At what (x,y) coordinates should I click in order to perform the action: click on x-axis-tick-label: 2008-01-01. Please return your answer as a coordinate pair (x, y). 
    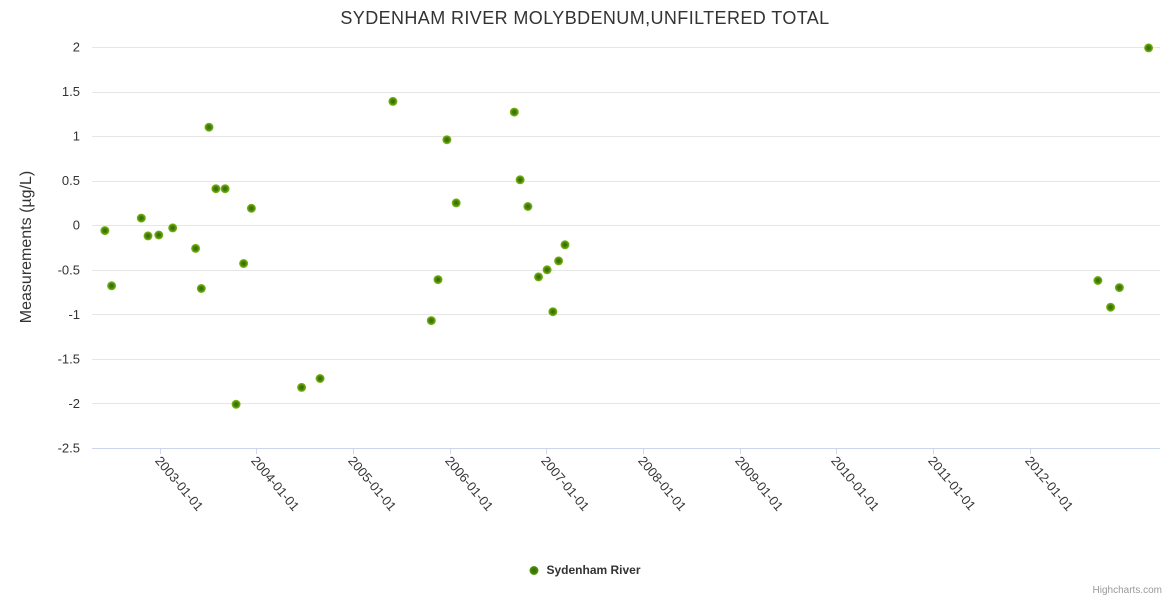
    Looking at the image, I should click on (662, 483).